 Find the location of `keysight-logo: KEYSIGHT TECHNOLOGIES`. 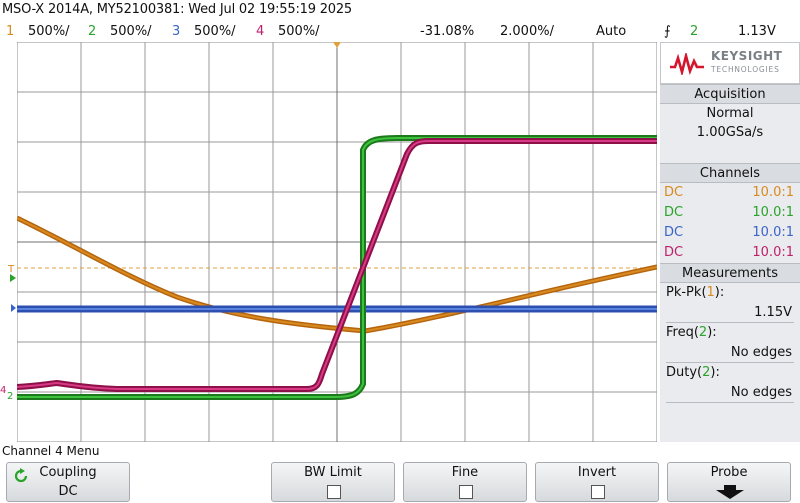

keysight-logo: KEYSIGHT TECHNOLOGIES is located at coordinates (730, 63).